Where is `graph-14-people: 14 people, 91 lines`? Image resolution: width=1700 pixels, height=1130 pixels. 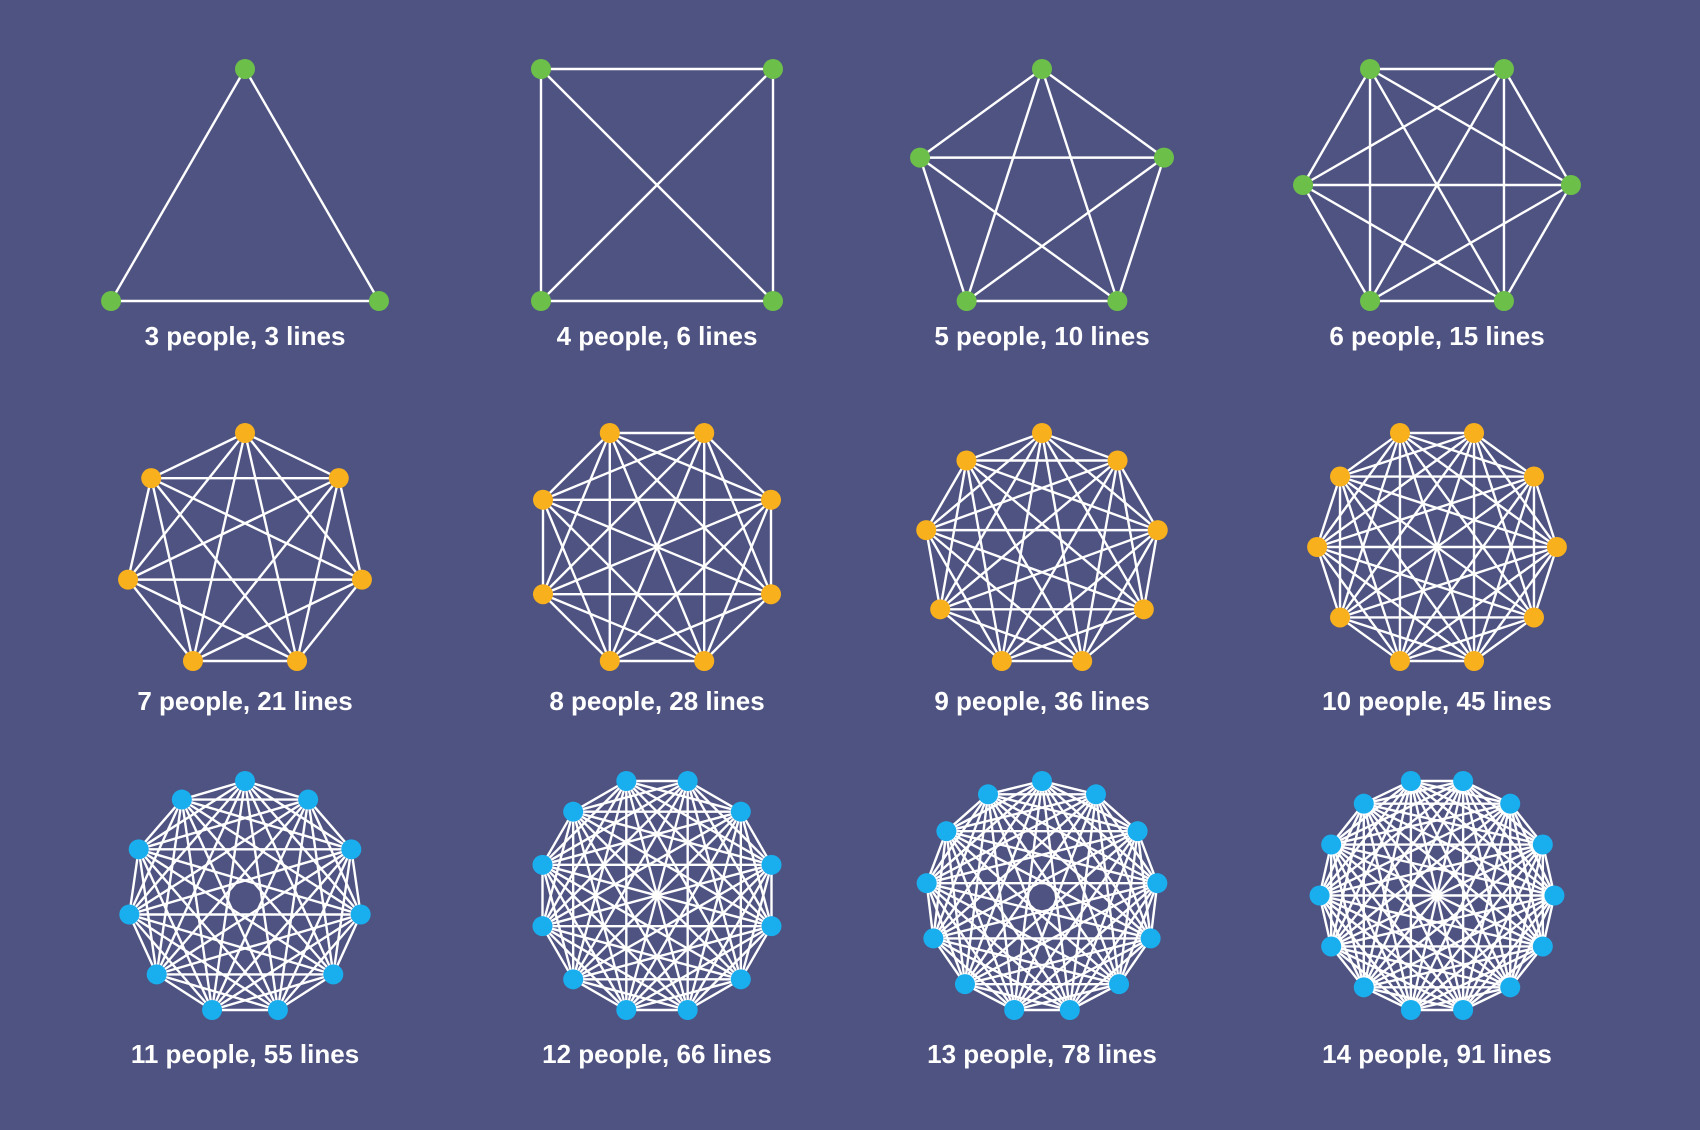 graph-14-people: 14 people, 91 lines is located at coordinates (1437, 920).